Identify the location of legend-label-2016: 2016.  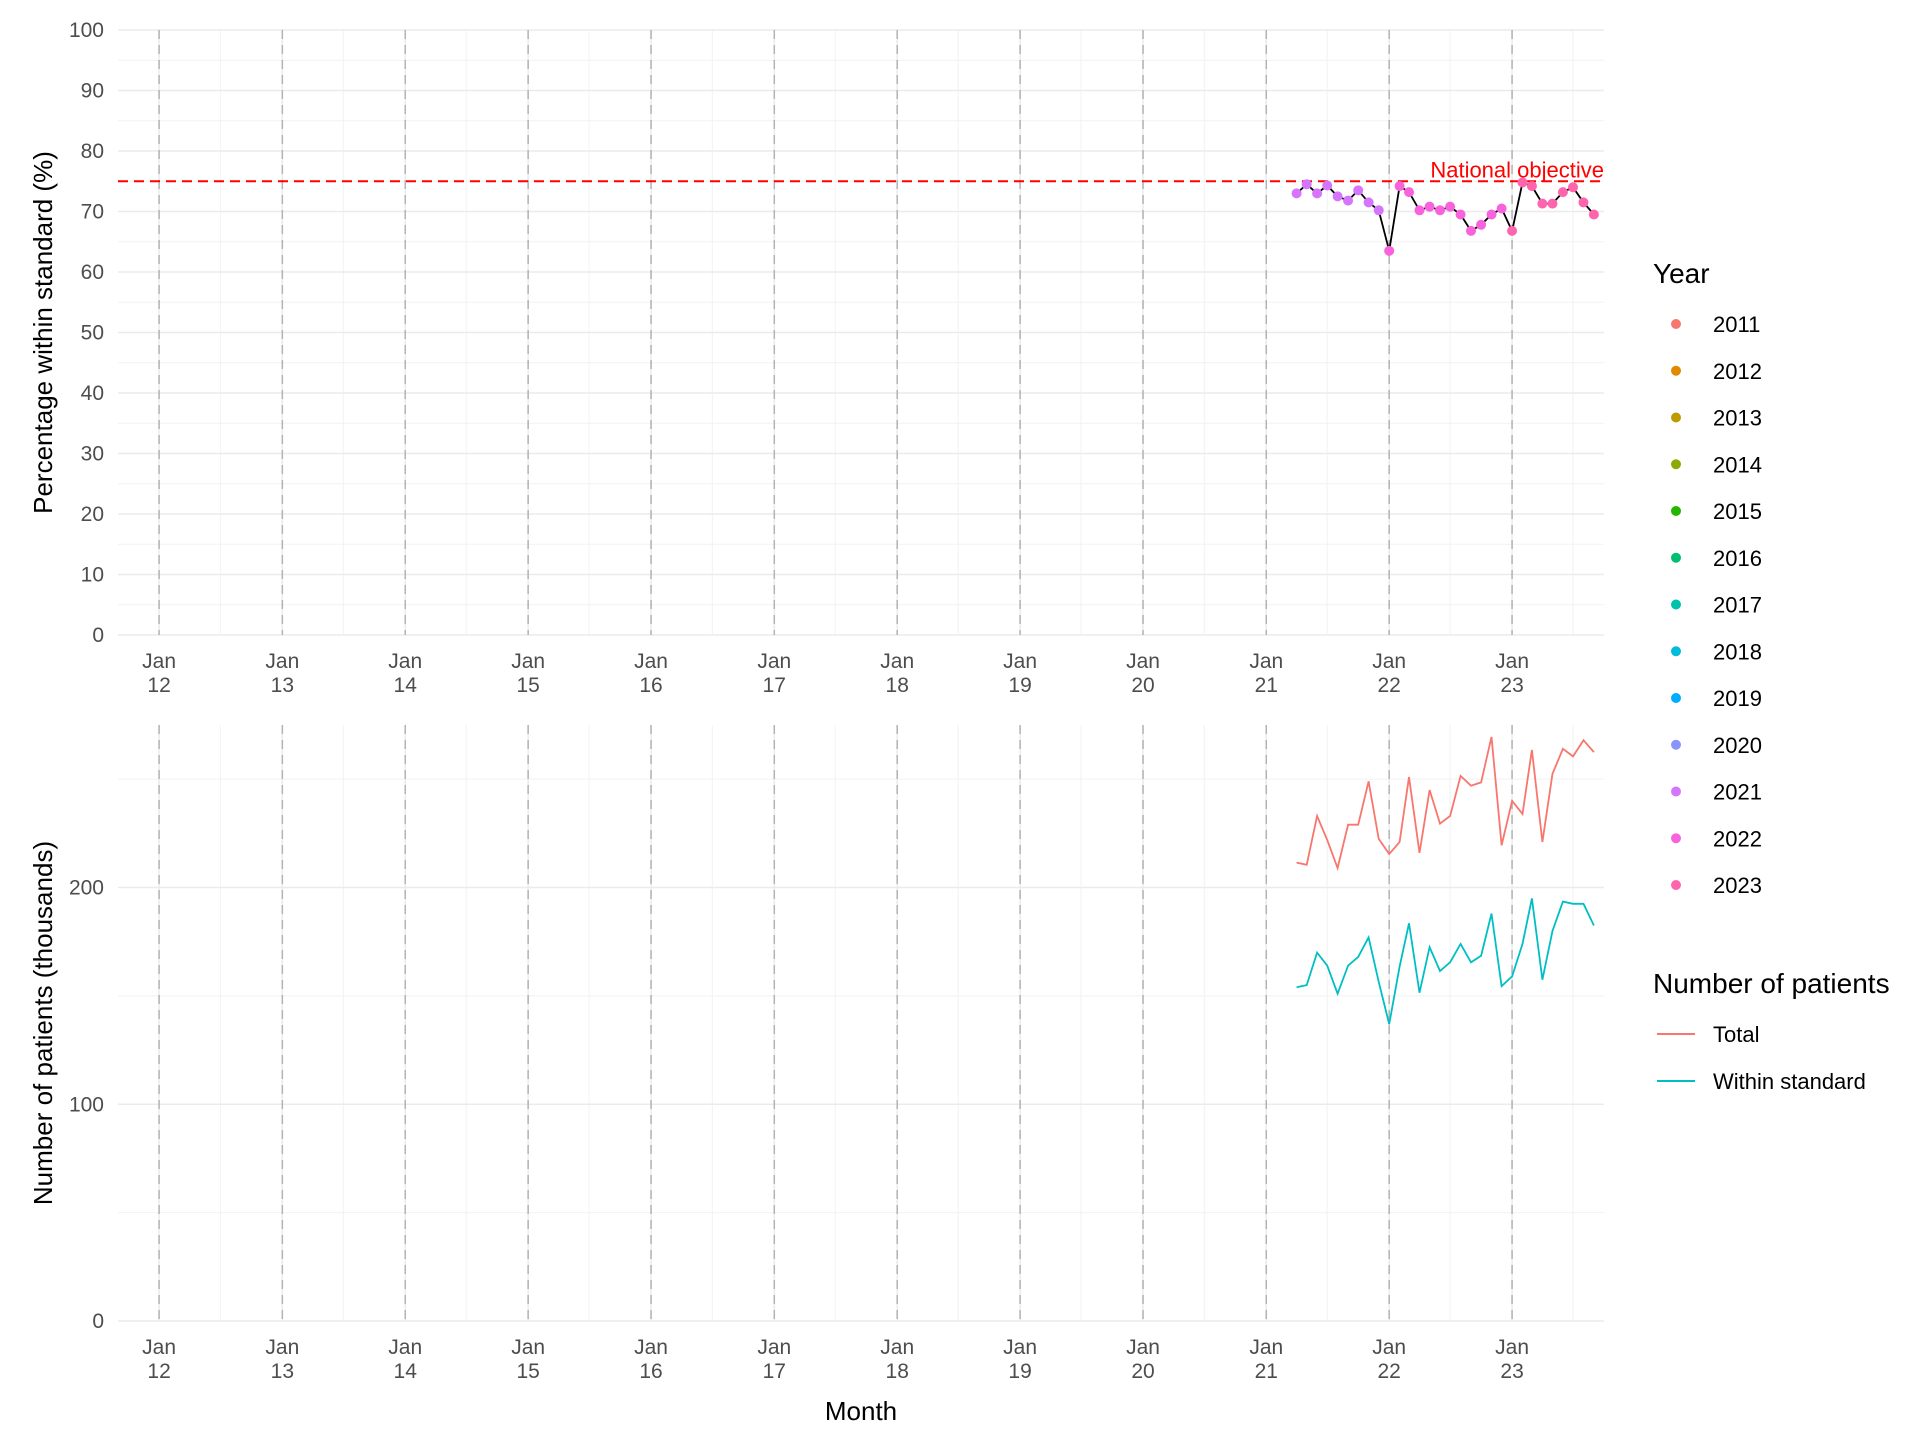
(1737, 558).